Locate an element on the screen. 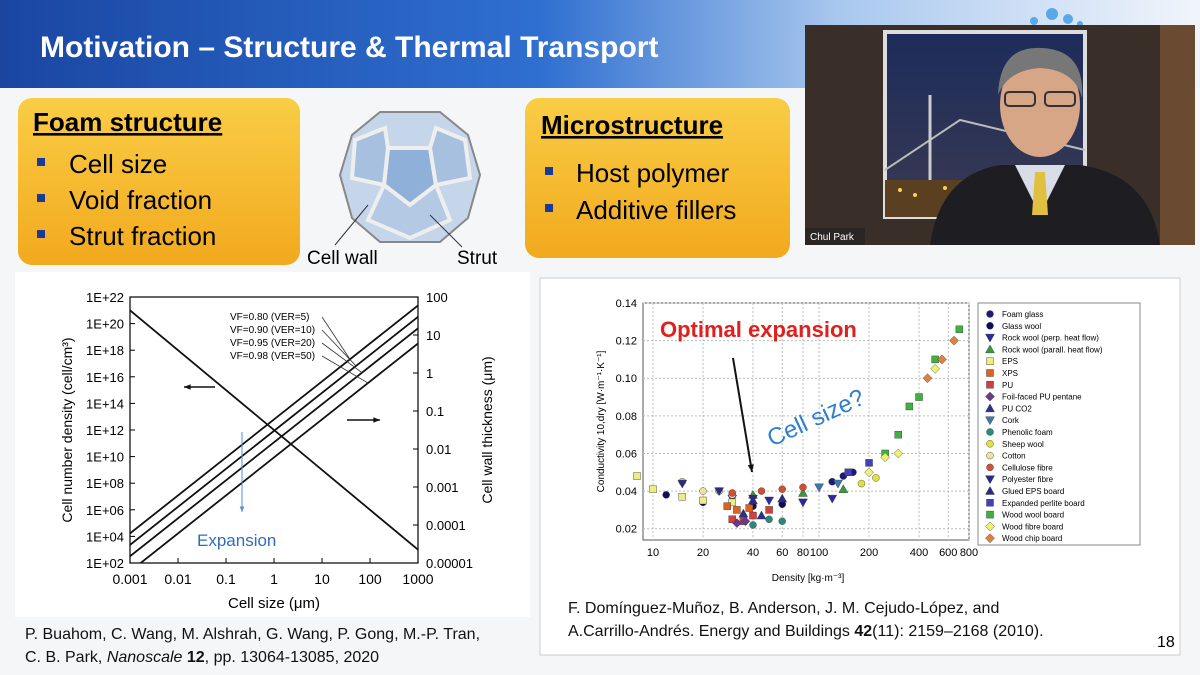  plot-frame is located at coordinates (806, 421).